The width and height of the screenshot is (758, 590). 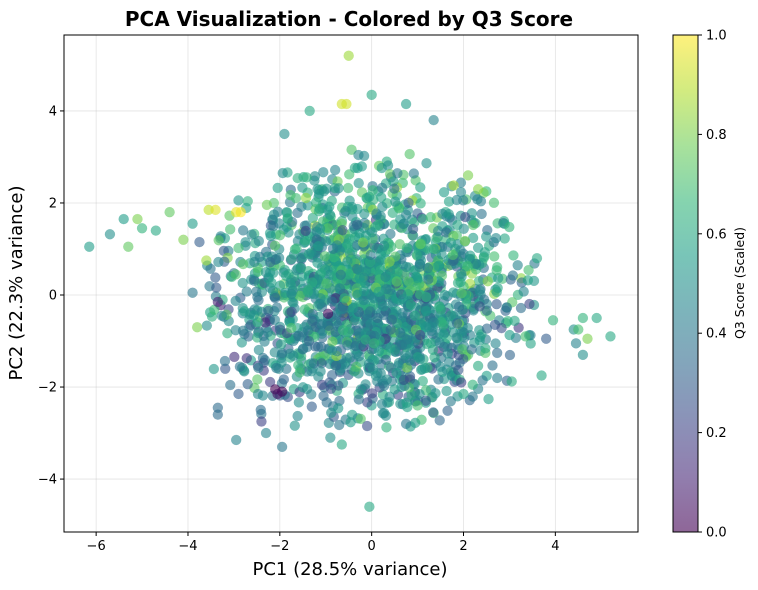 What do you see at coordinates (187, 546) in the screenshot?
I see `x-tick-label: −4` at bounding box center [187, 546].